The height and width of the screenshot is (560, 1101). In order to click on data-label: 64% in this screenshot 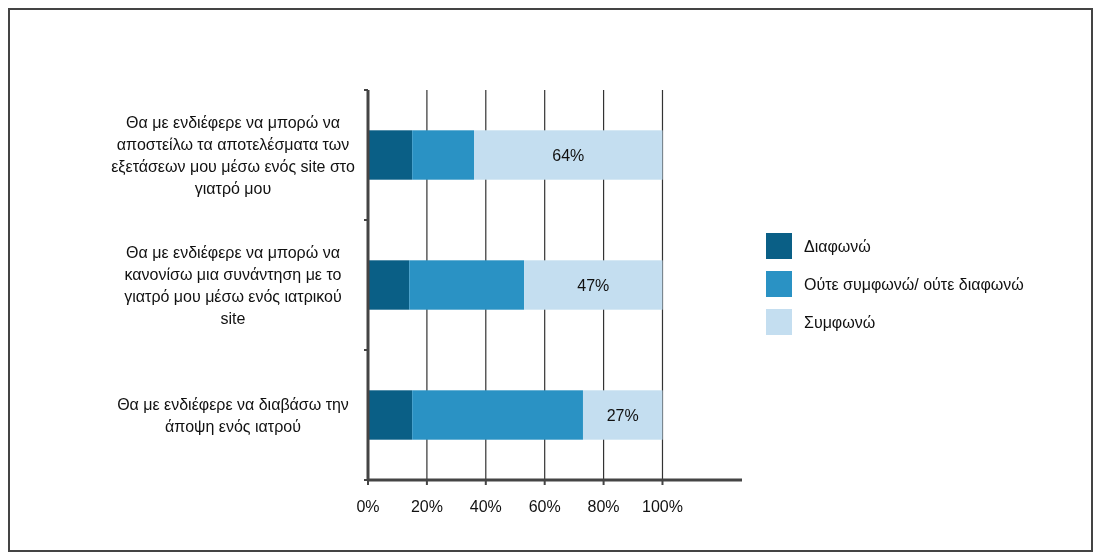, I will do `click(568, 155)`.